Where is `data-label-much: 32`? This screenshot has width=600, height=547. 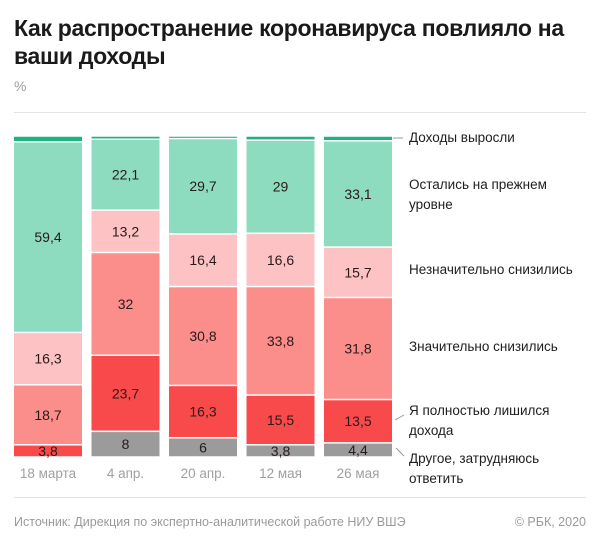
data-label-much: 32 is located at coordinates (126, 304).